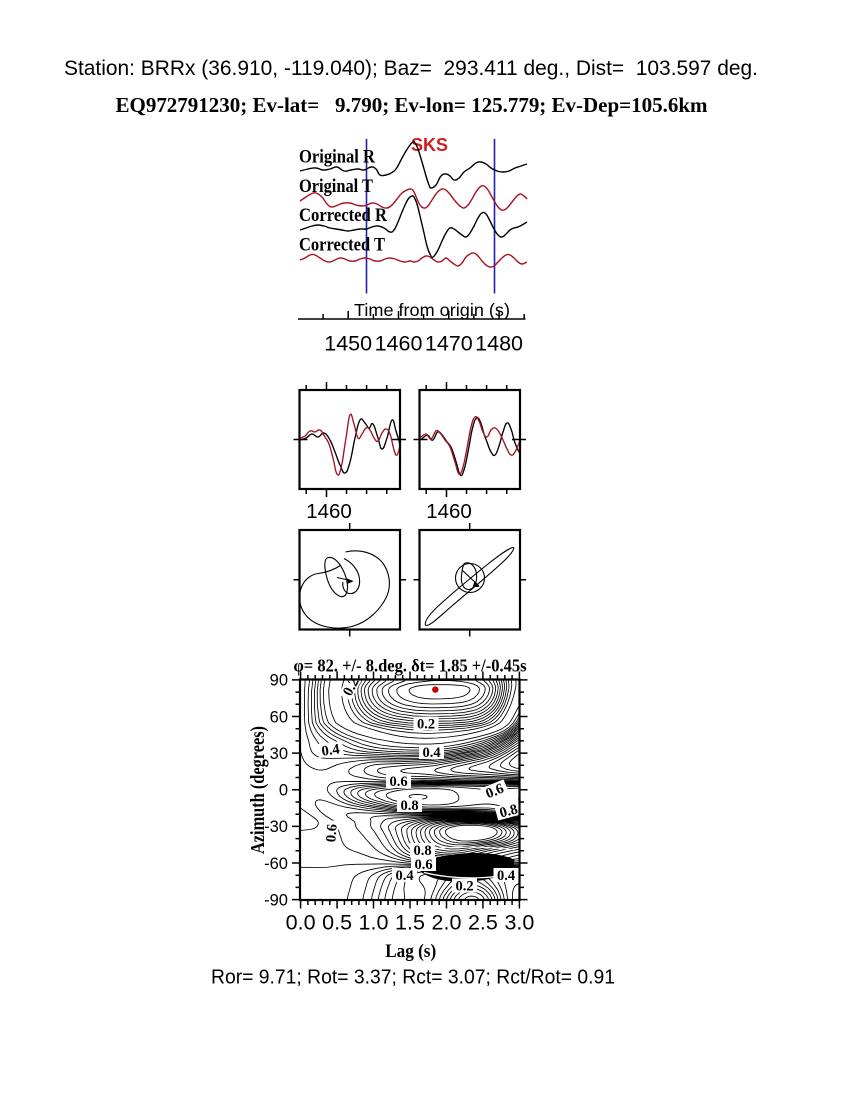 The image size is (850, 1105). I want to click on svg-text: Lag (s), so click(410, 951).